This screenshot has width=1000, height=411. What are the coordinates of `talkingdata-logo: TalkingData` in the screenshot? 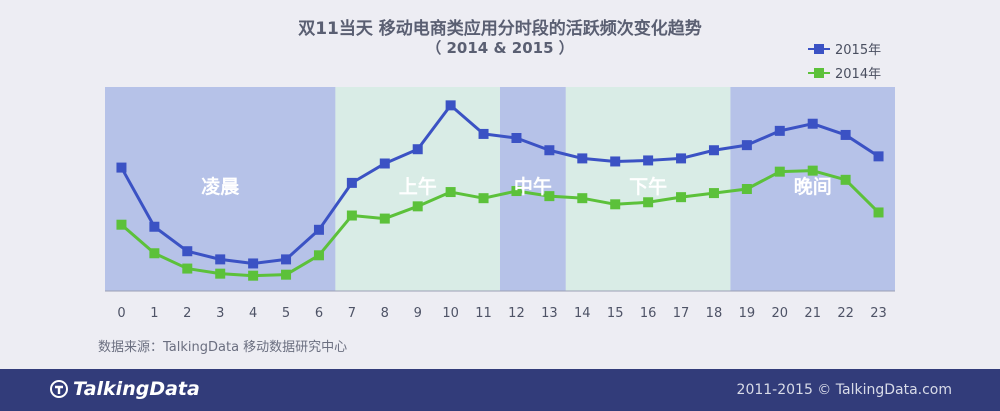 It's located at (125, 389).